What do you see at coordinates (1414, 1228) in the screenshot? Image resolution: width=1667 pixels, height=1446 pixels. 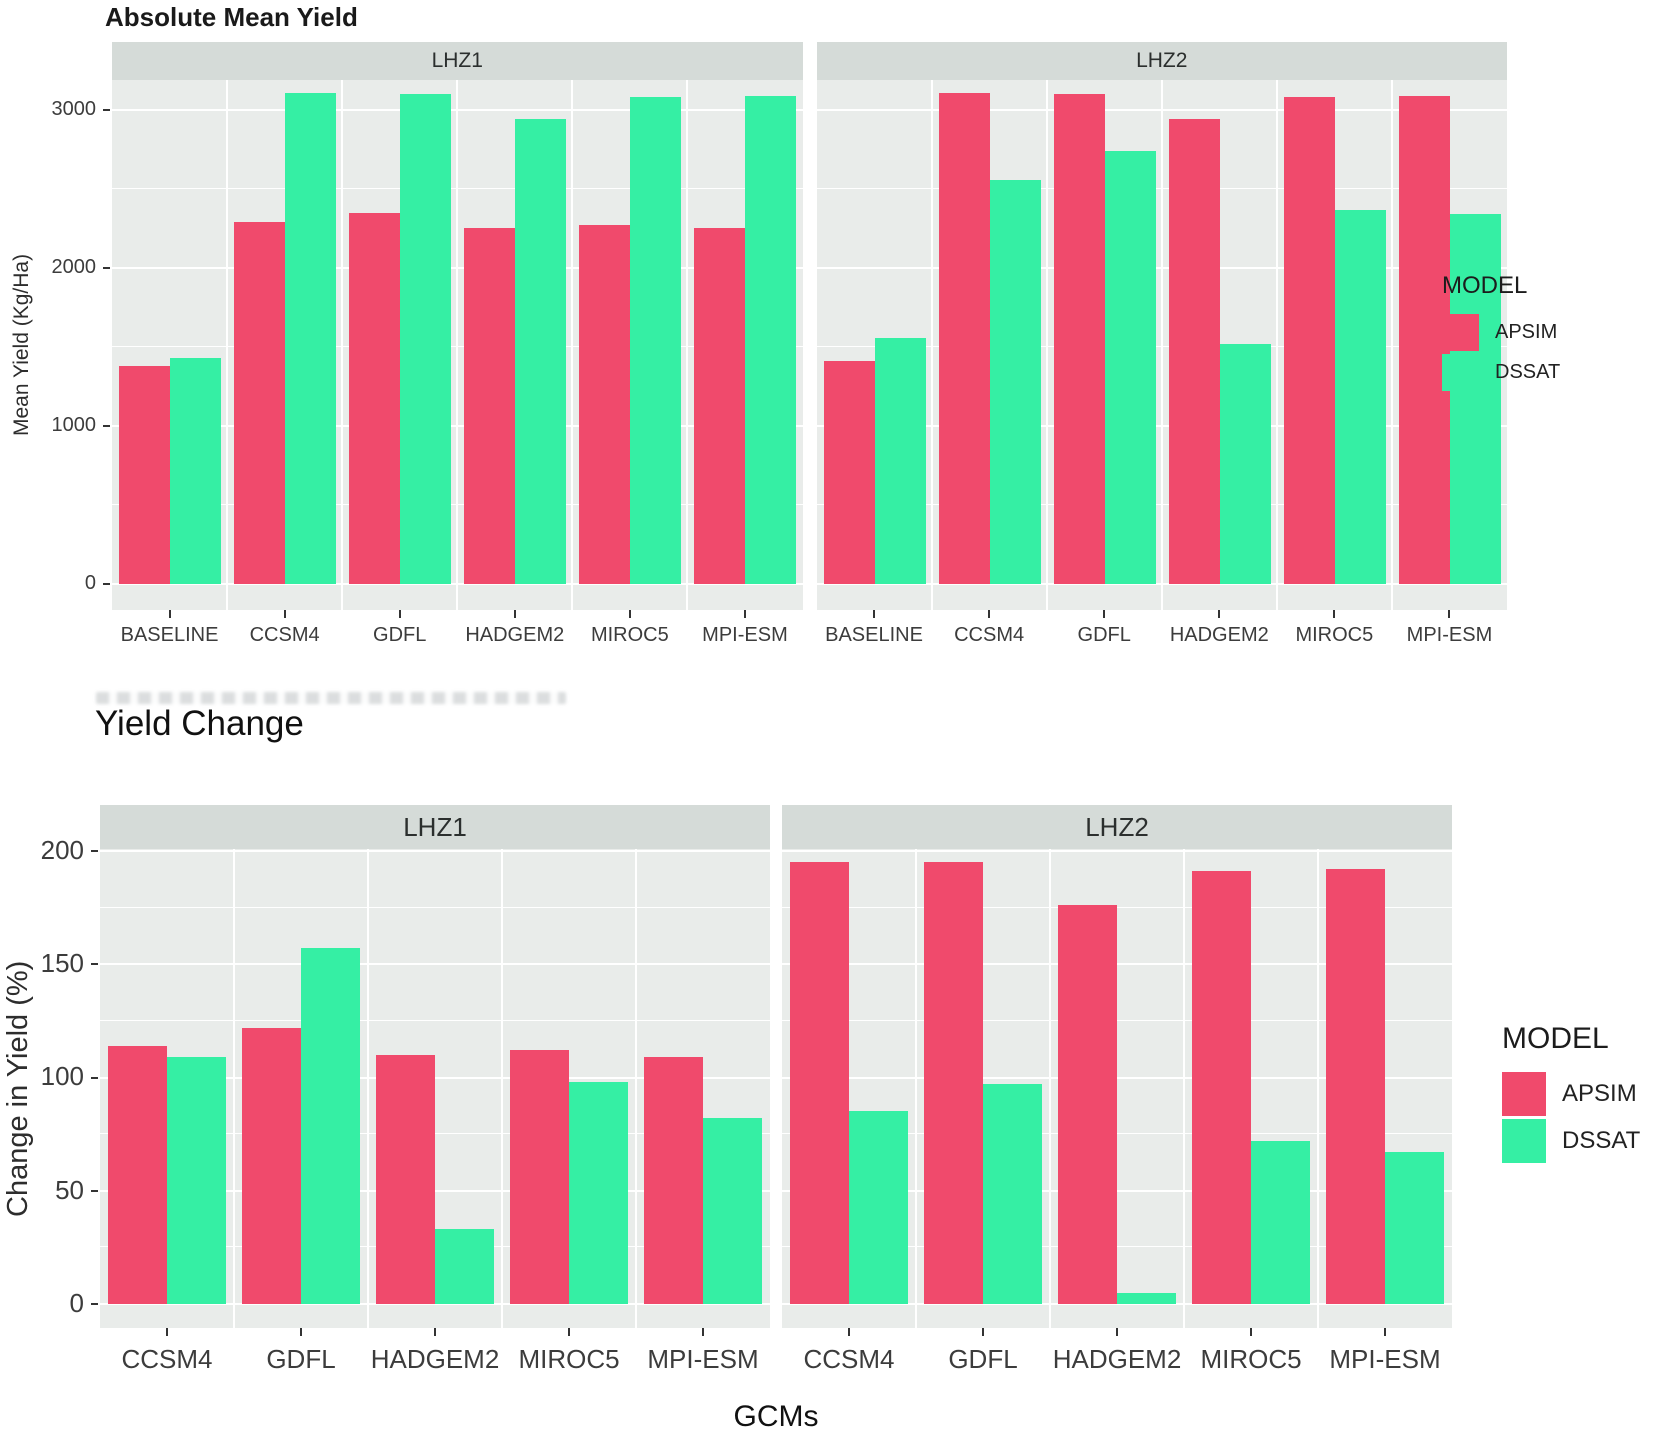 I see `bar-lhz2-mpi-esm-dssat` at bounding box center [1414, 1228].